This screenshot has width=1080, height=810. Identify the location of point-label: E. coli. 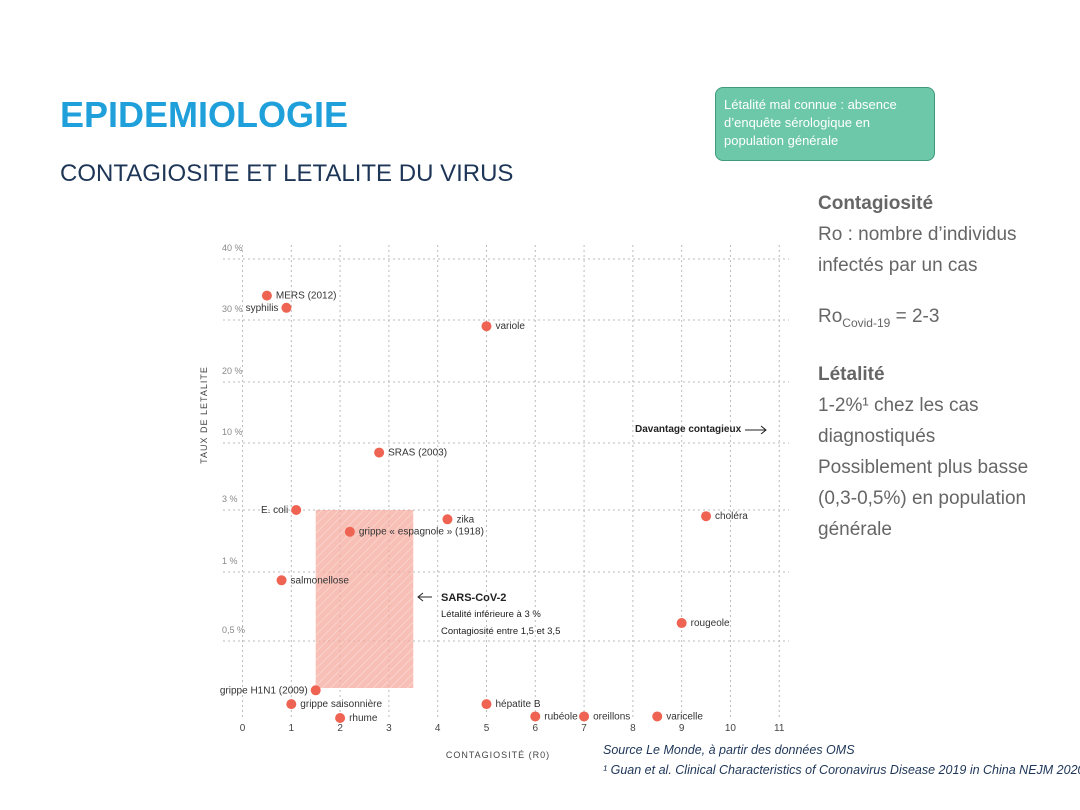
(274, 510).